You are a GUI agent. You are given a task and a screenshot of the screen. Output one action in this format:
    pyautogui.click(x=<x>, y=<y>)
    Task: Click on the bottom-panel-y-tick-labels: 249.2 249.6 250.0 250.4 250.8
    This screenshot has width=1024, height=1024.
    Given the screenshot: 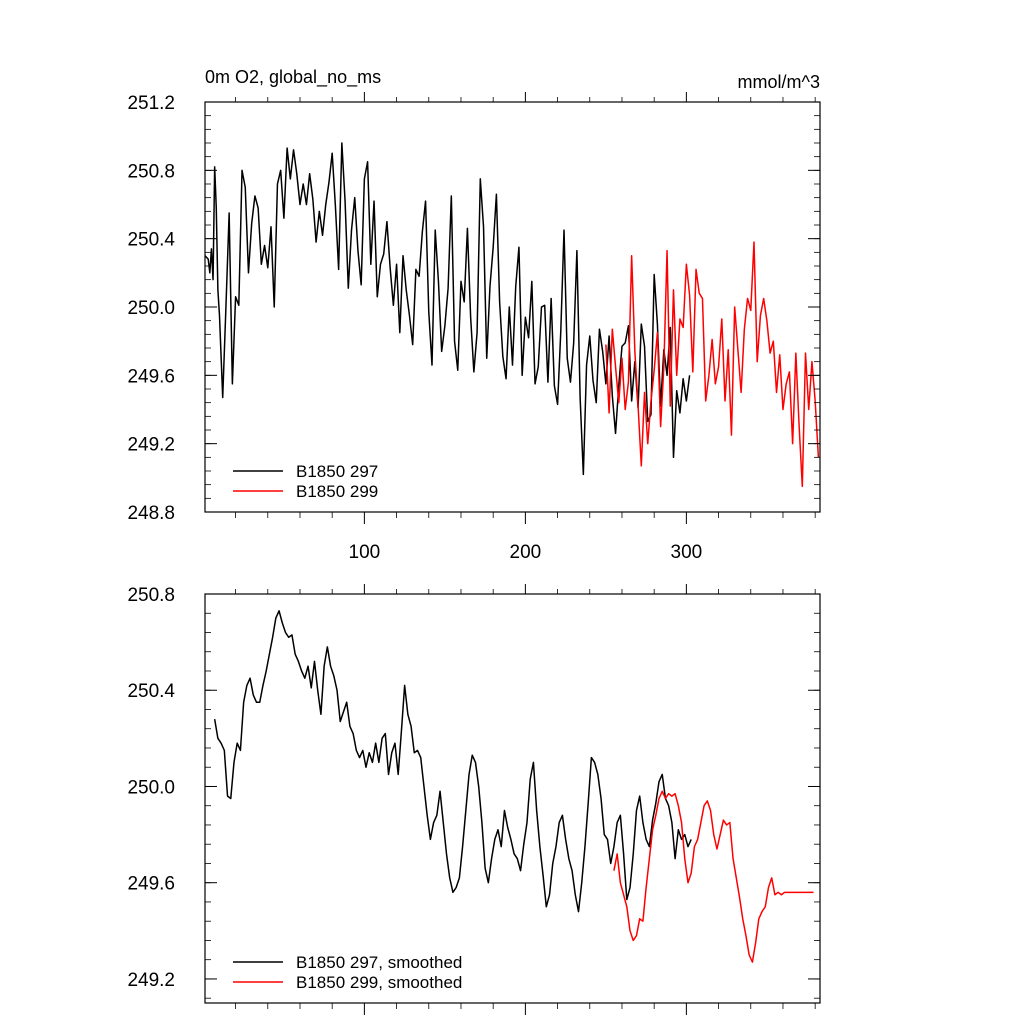 What is the action you would take?
    pyautogui.click(x=151, y=788)
    